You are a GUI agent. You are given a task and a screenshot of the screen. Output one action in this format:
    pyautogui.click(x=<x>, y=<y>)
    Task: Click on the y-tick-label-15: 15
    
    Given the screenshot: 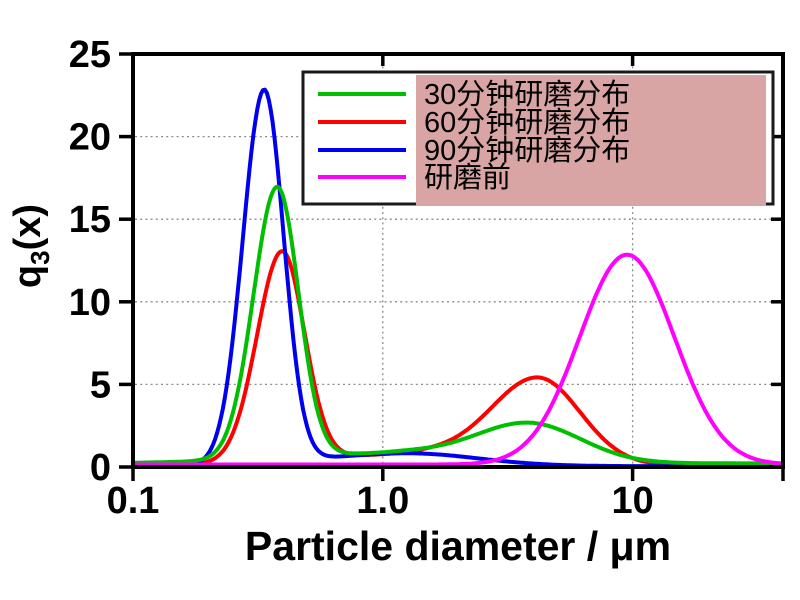 What is the action you would take?
    pyautogui.click(x=90, y=220)
    